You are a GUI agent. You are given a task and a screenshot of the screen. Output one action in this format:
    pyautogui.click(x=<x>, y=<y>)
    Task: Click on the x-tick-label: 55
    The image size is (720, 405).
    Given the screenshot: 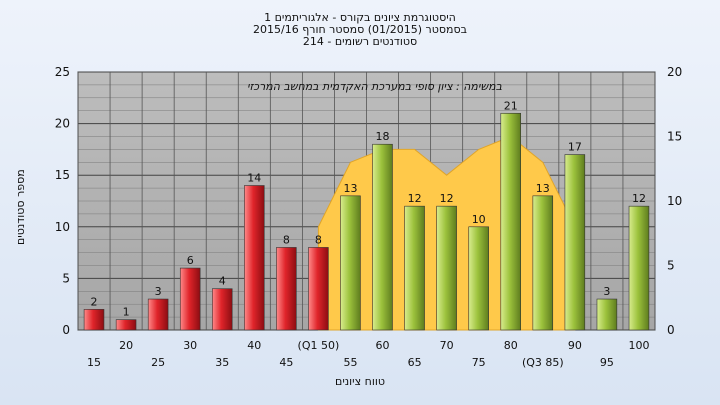 What is the action you would take?
    pyautogui.click(x=350, y=362)
    